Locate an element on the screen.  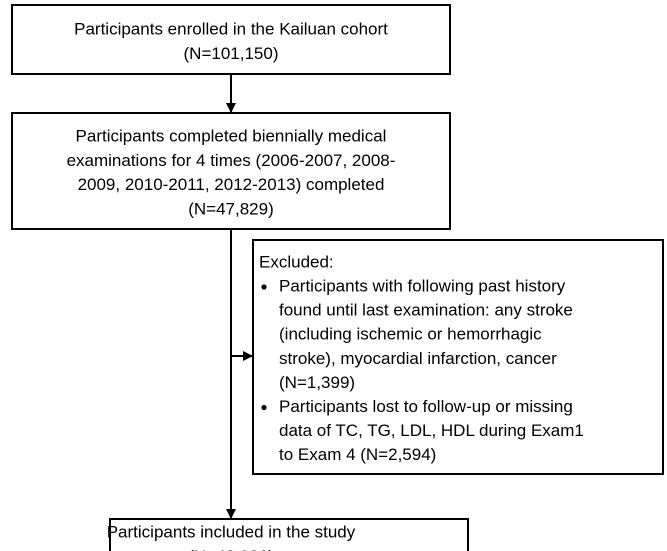
node-text: 2009, 2010-2011, 2012-2013) completed is located at coordinates (231, 184).